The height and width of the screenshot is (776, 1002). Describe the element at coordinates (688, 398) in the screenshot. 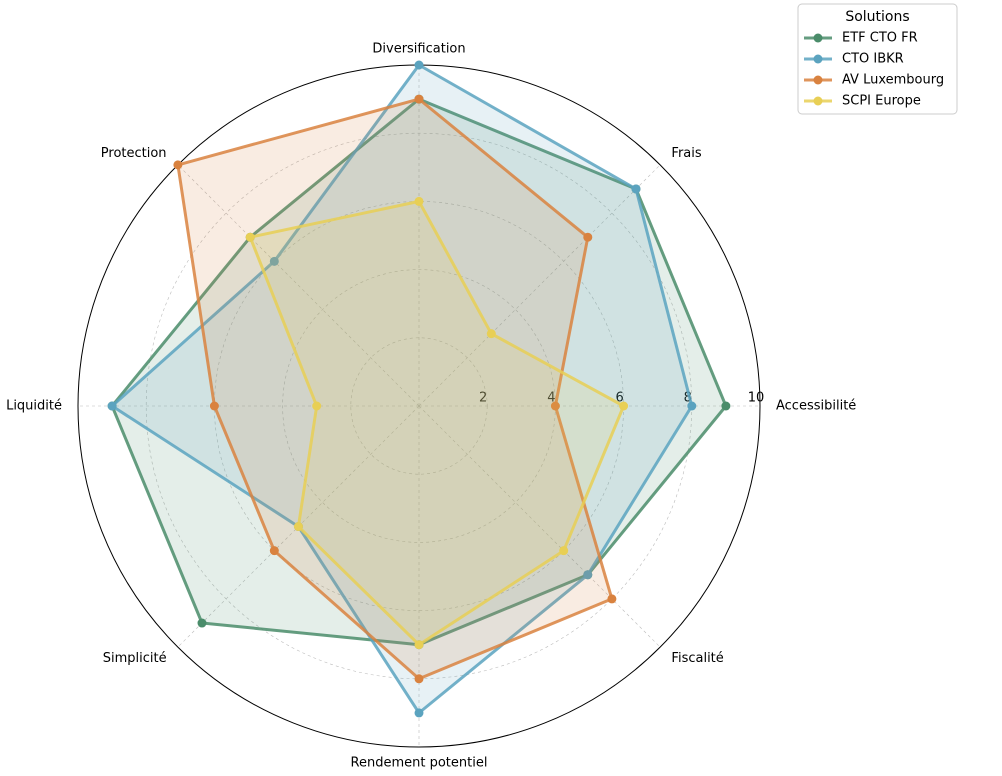

I see `r-tick-label: 8` at that location.